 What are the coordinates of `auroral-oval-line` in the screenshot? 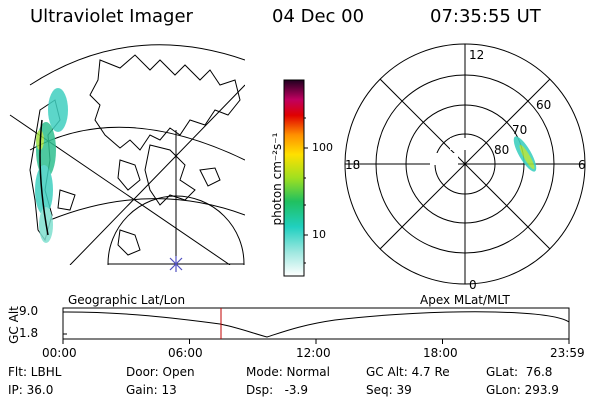 It's located at (44, 177).